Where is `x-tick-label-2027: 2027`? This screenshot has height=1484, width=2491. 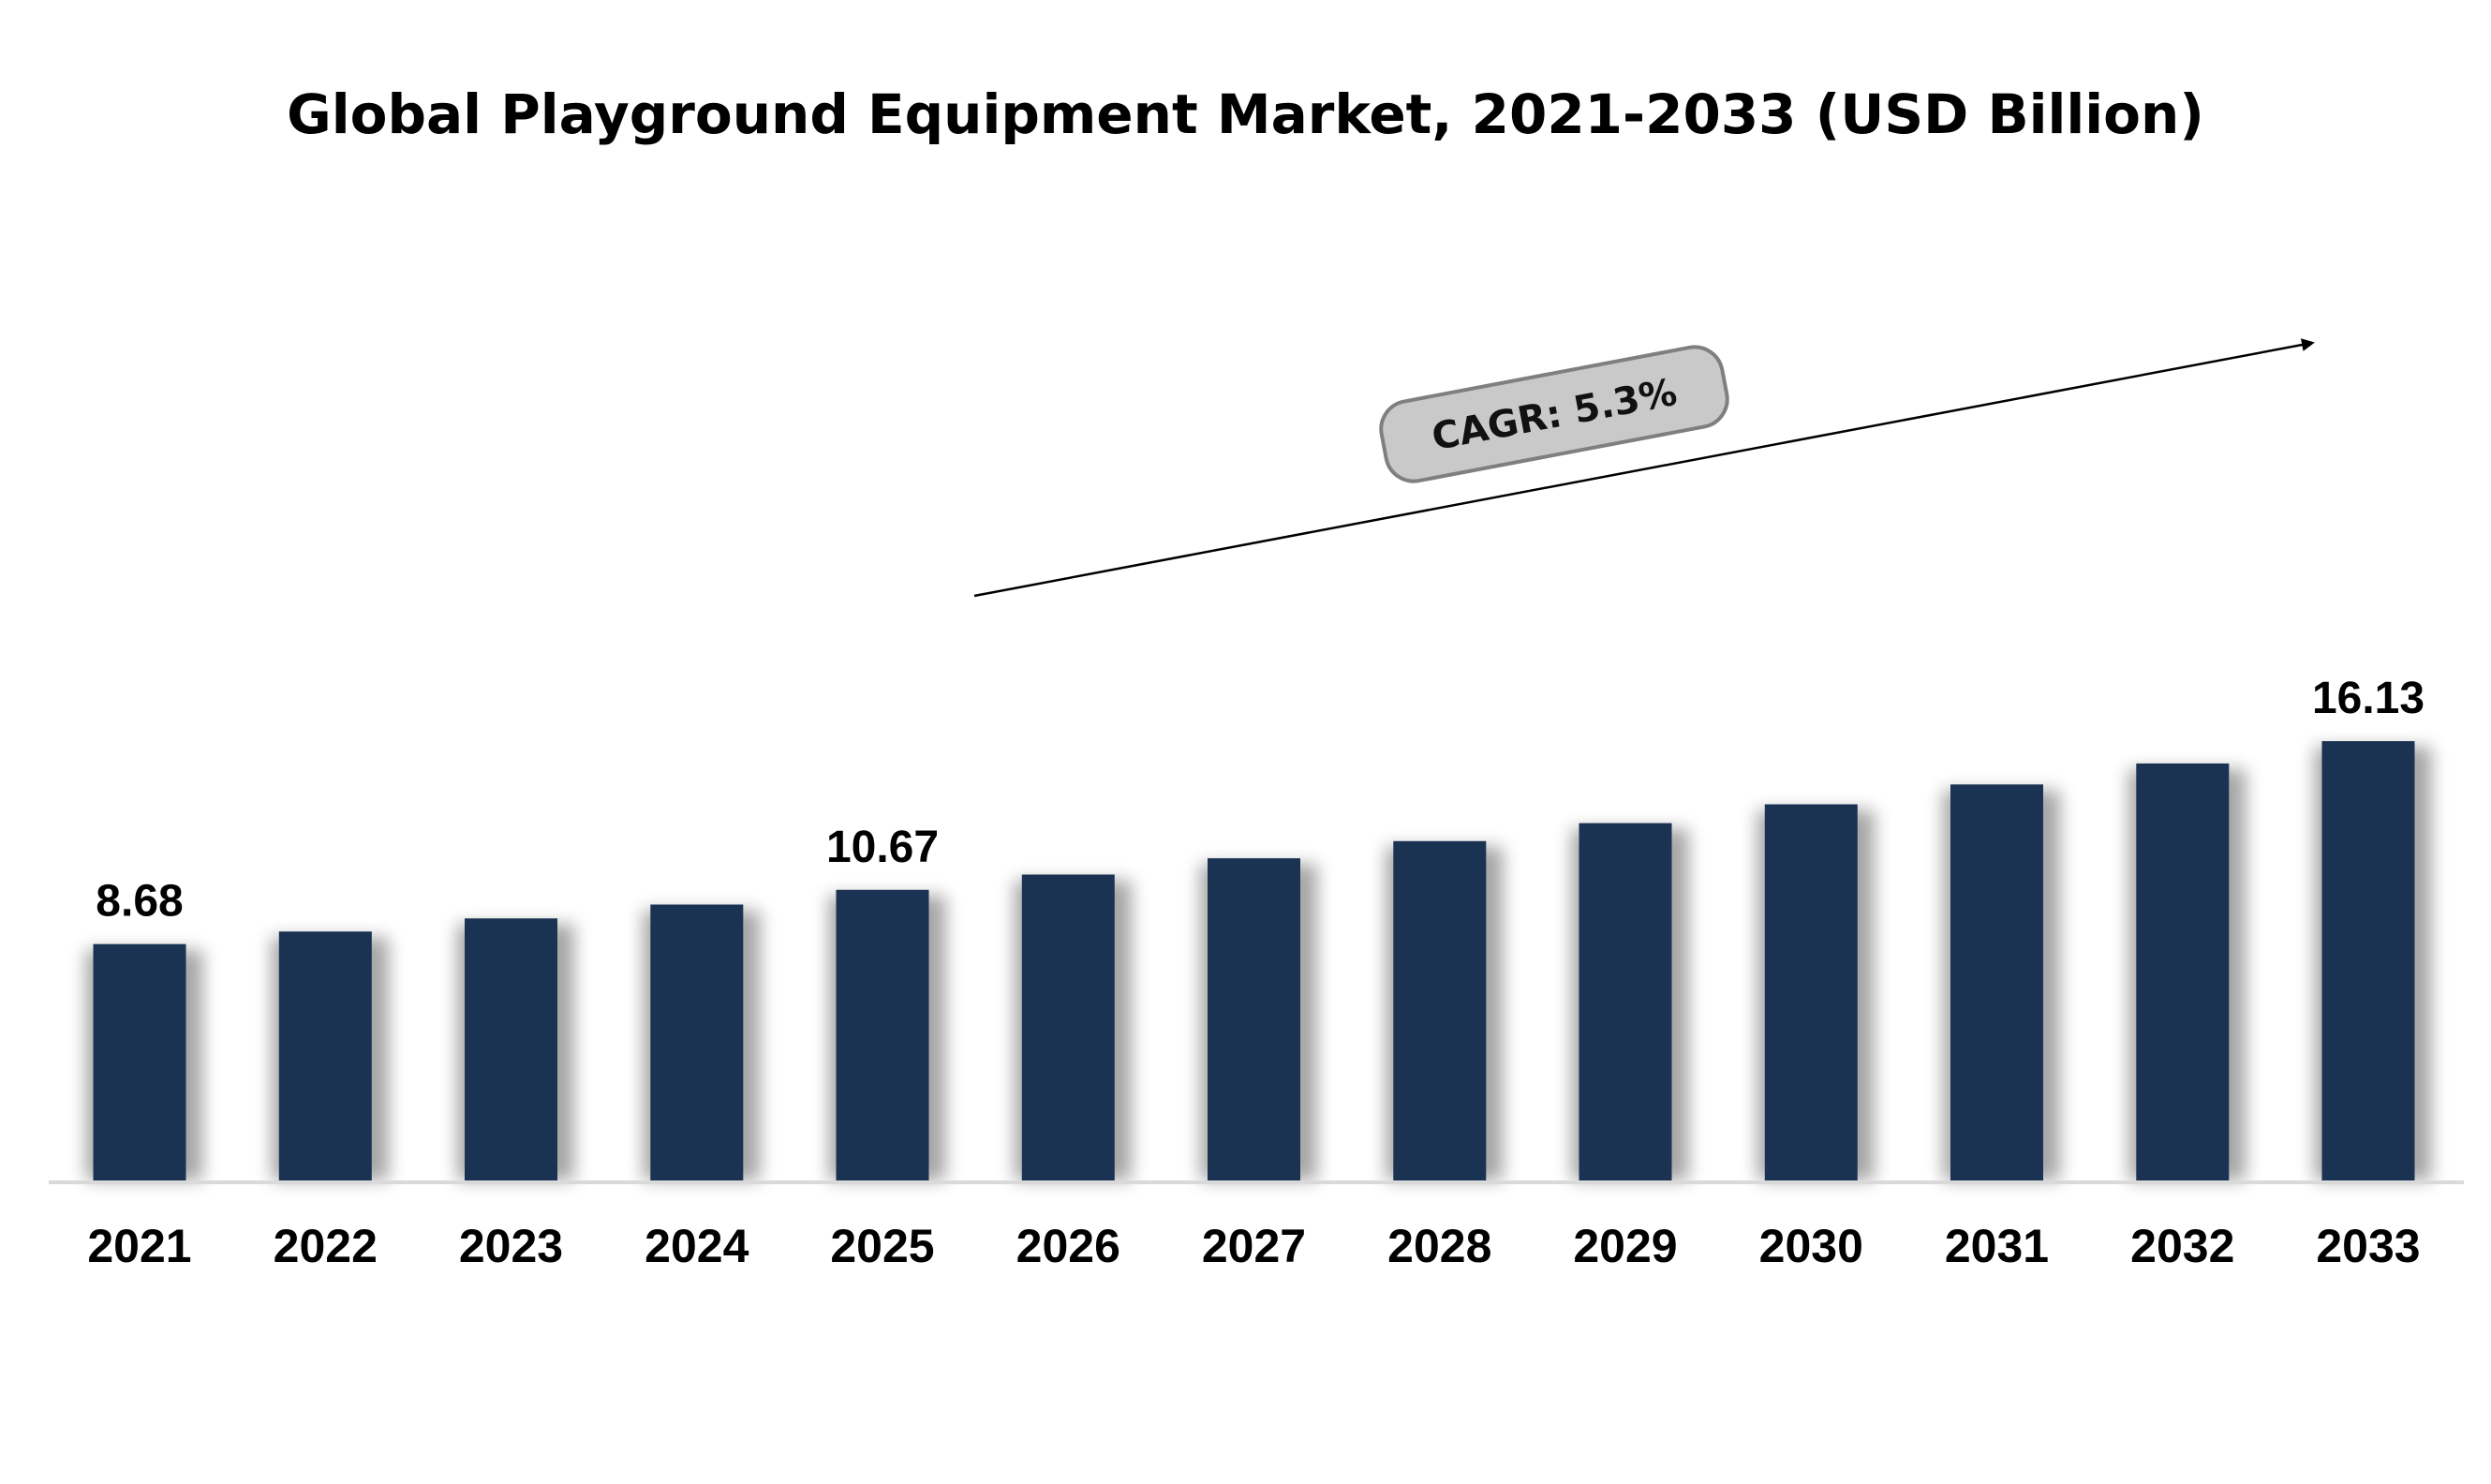 x-tick-label-2027: 2027 is located at coordinates (1254, 1246).